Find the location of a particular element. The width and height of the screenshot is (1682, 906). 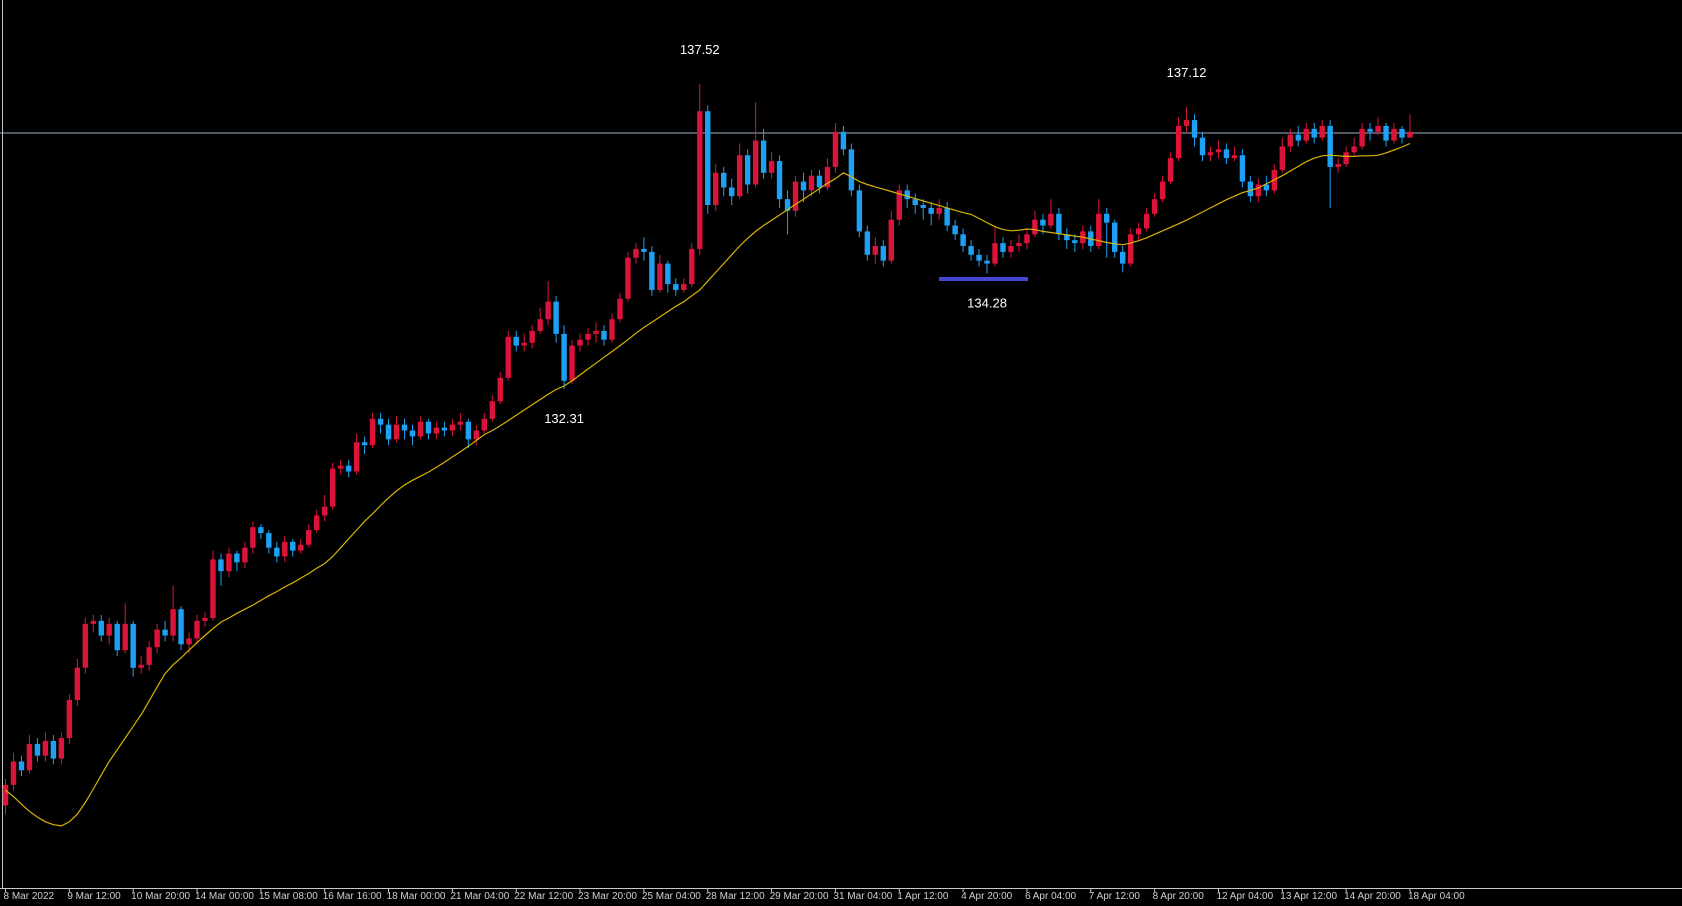

x-tick-label: 31 Mar 04:00 is located at coordinates (862, 896).